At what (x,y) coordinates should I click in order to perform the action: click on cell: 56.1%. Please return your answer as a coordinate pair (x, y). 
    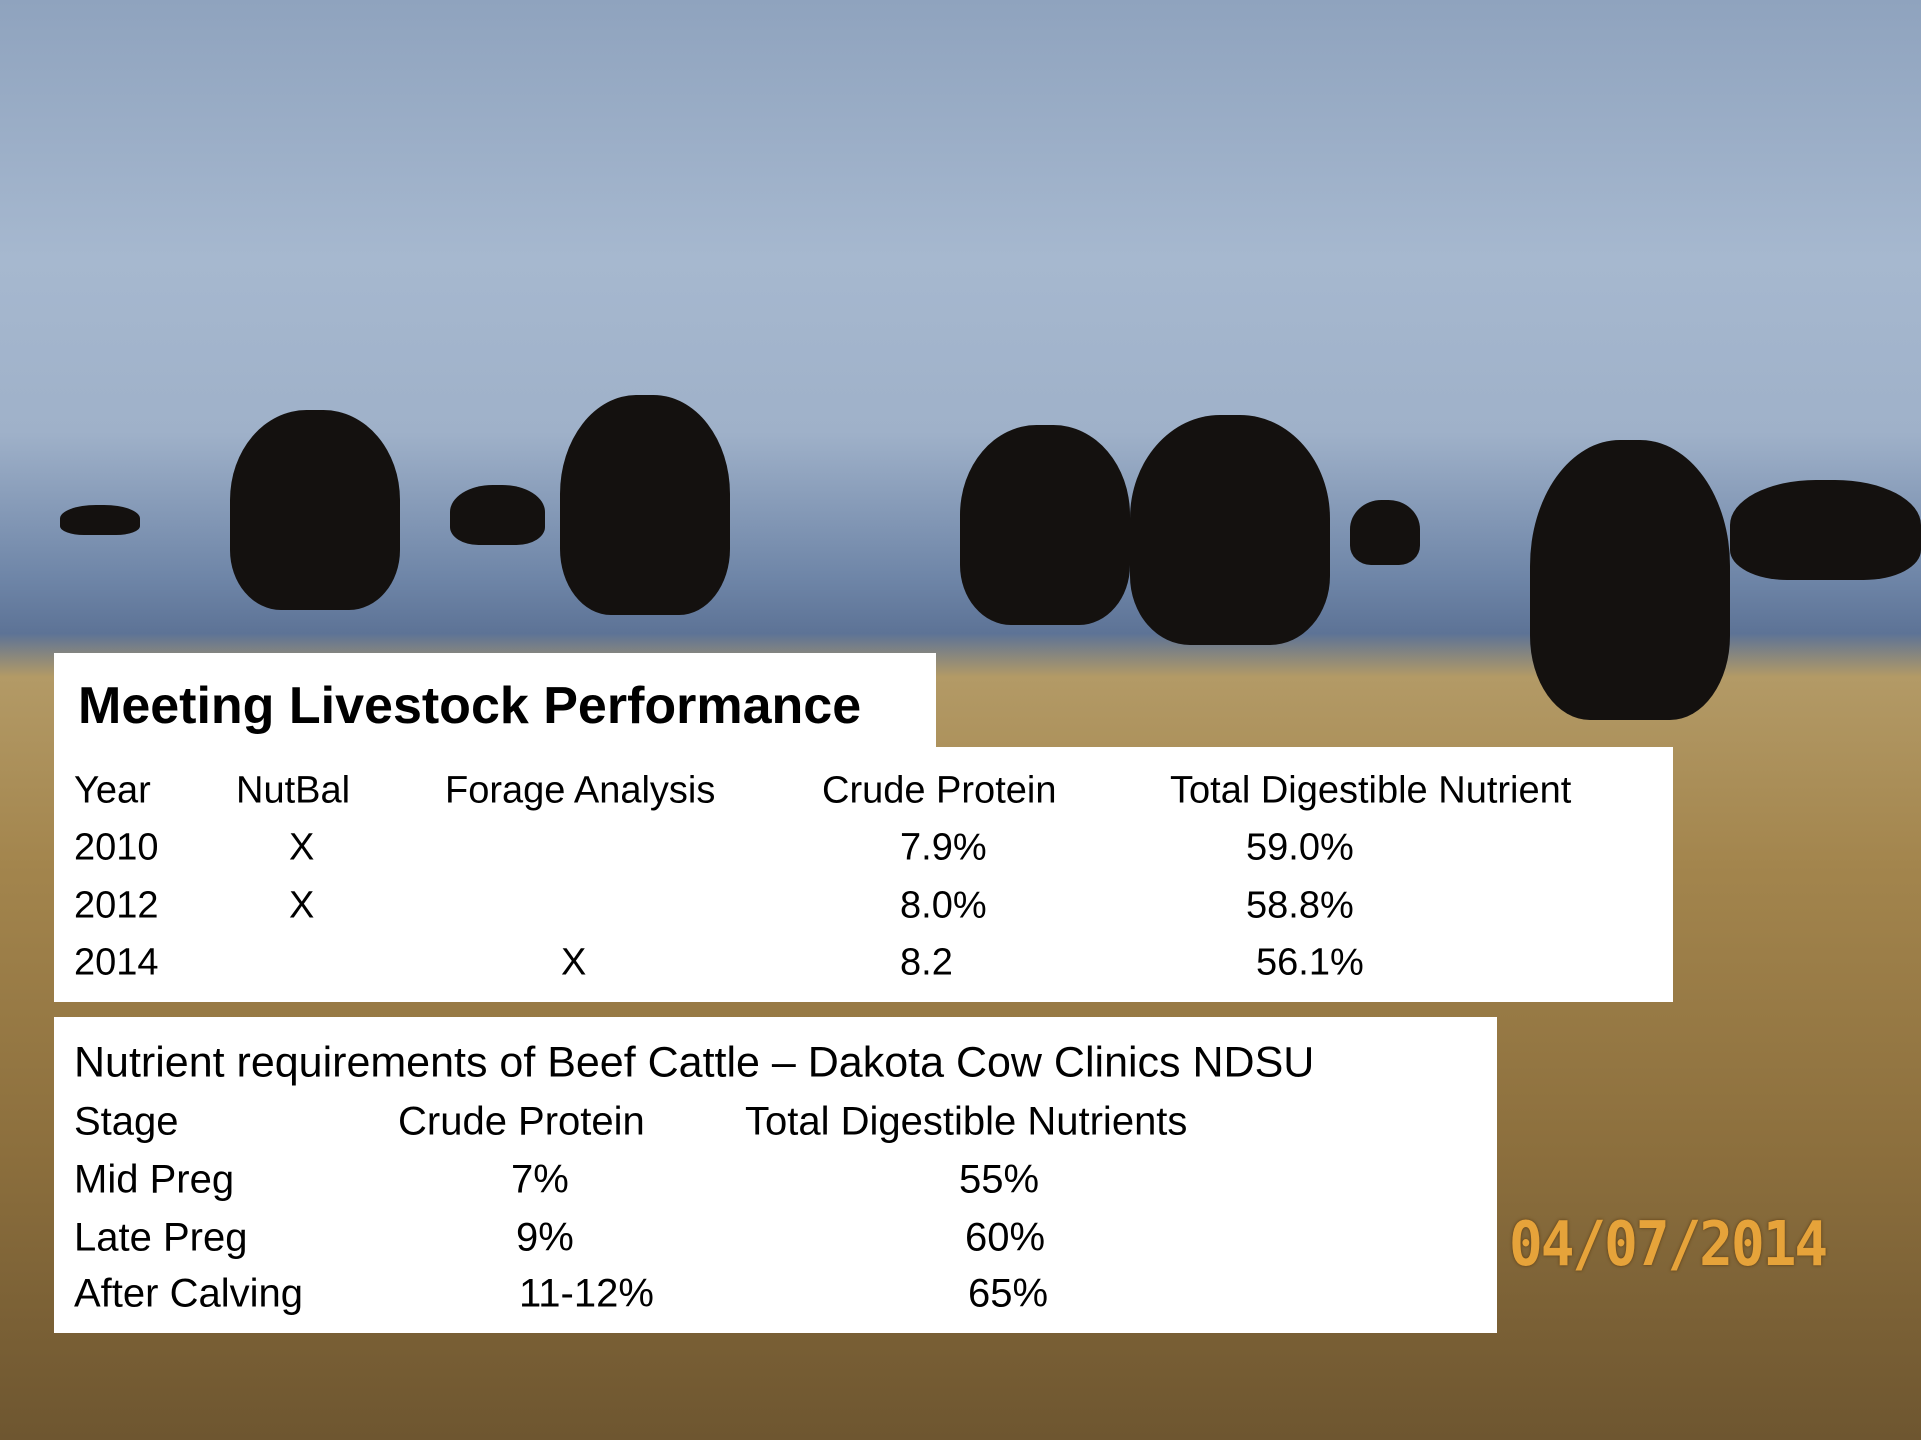
    Looking at the image, I should click on (1310, 962).